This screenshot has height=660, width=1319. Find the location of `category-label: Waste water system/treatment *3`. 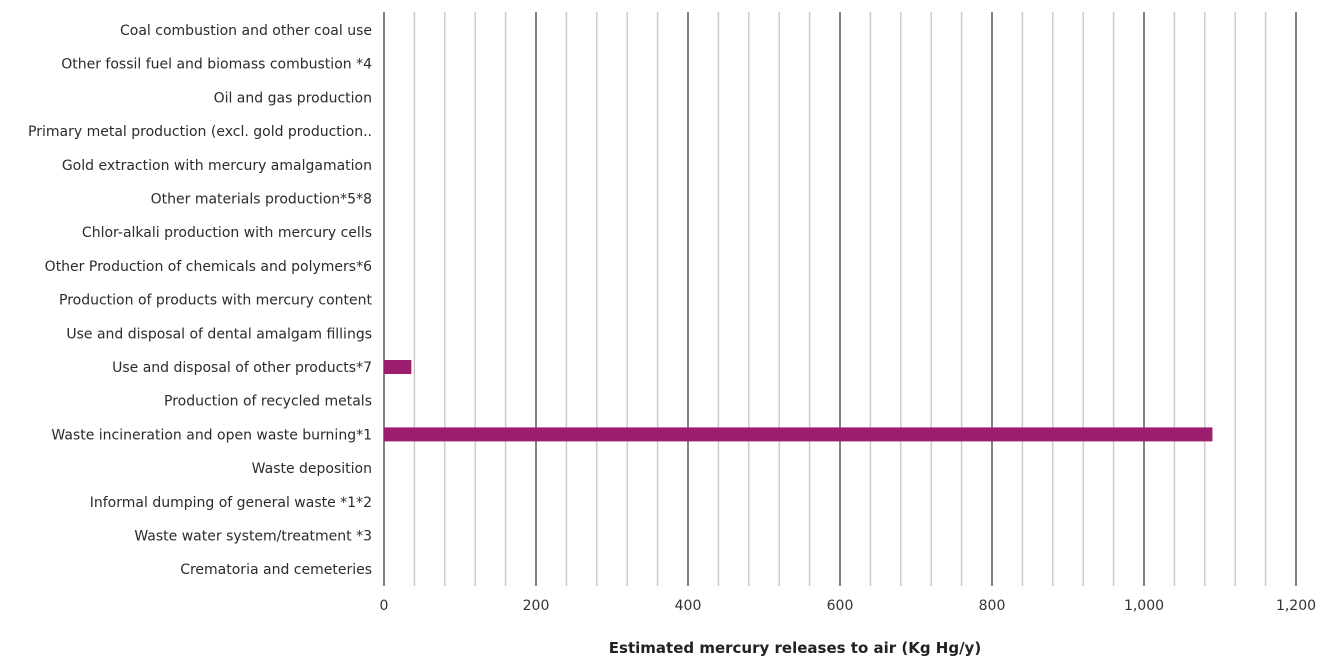

category-label: Waste water system/treatment *3 is located at coordinates (253, 537).